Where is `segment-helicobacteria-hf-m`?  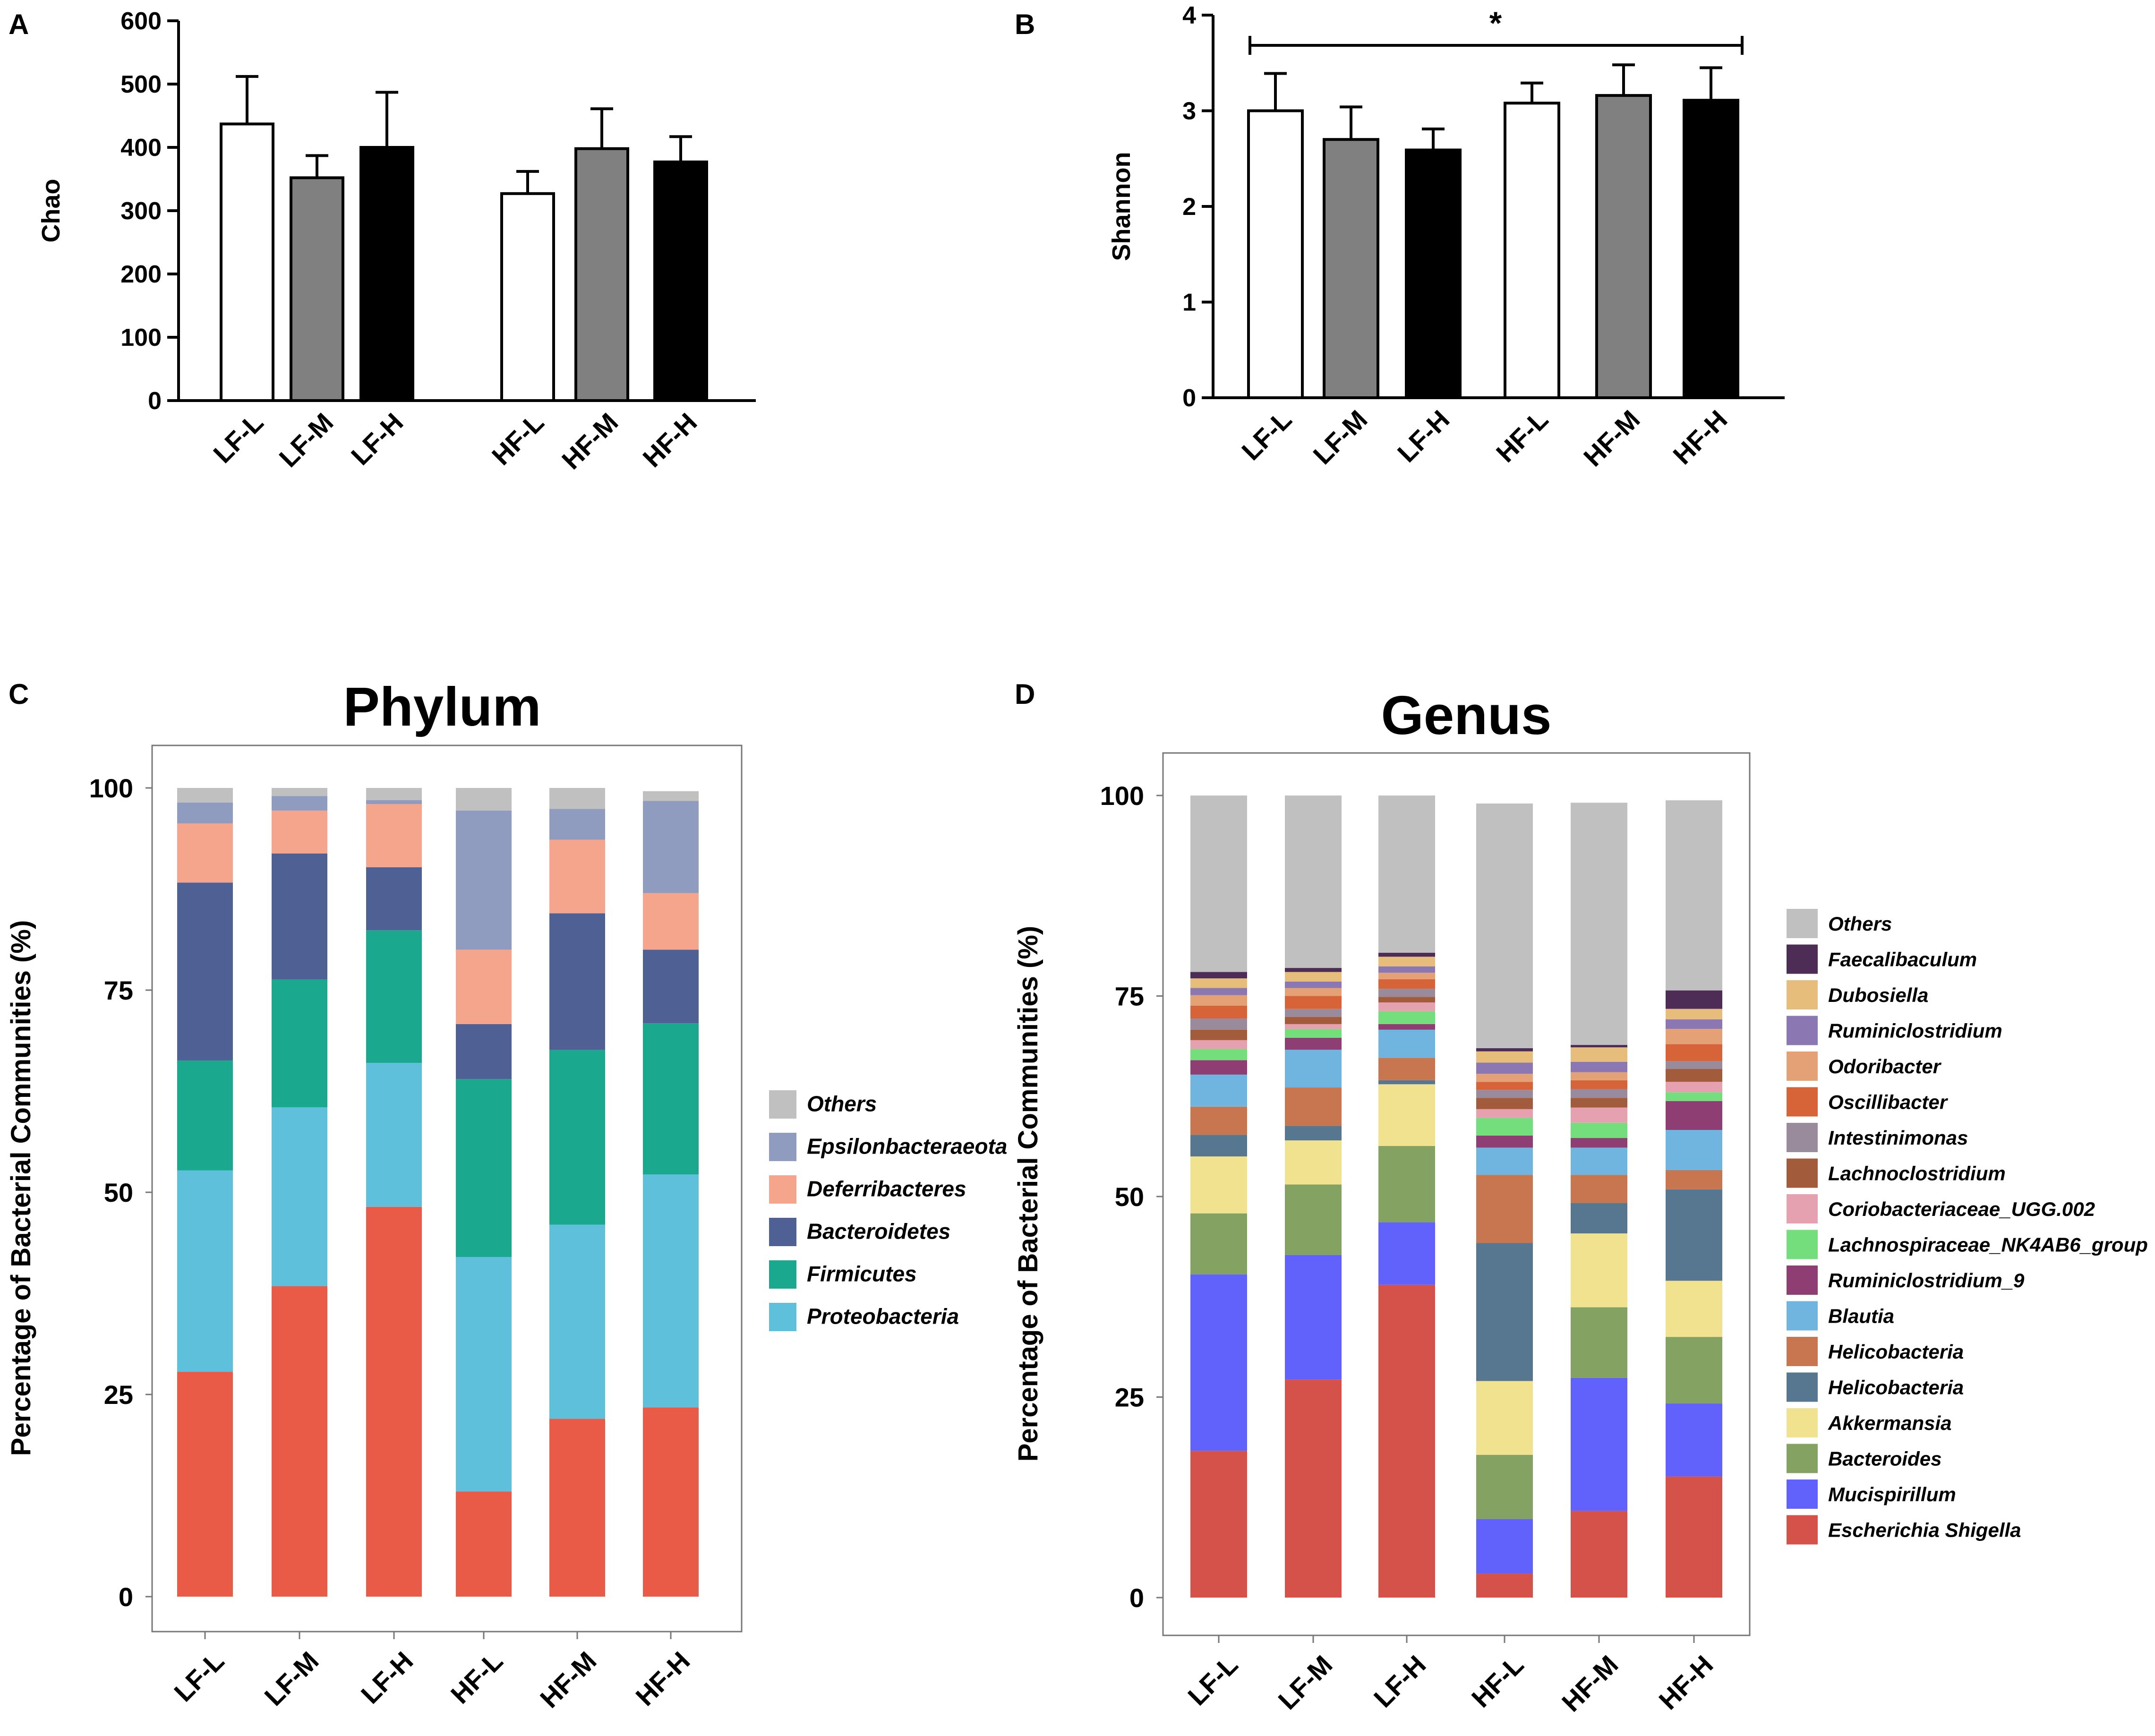 segment-helicobacteria-hf-m is located at coordinates (1599, 1218).